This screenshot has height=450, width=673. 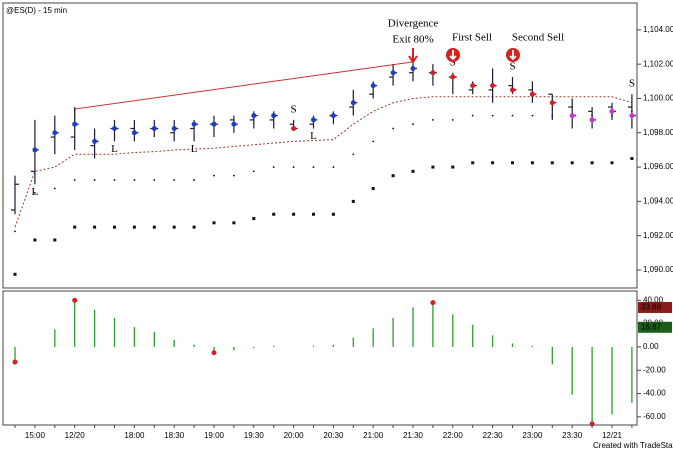 What do you see at coordinates (654, 393) in the screenshot?
I see `y-tick-label: -40.00` at bounding box center [654, 393].